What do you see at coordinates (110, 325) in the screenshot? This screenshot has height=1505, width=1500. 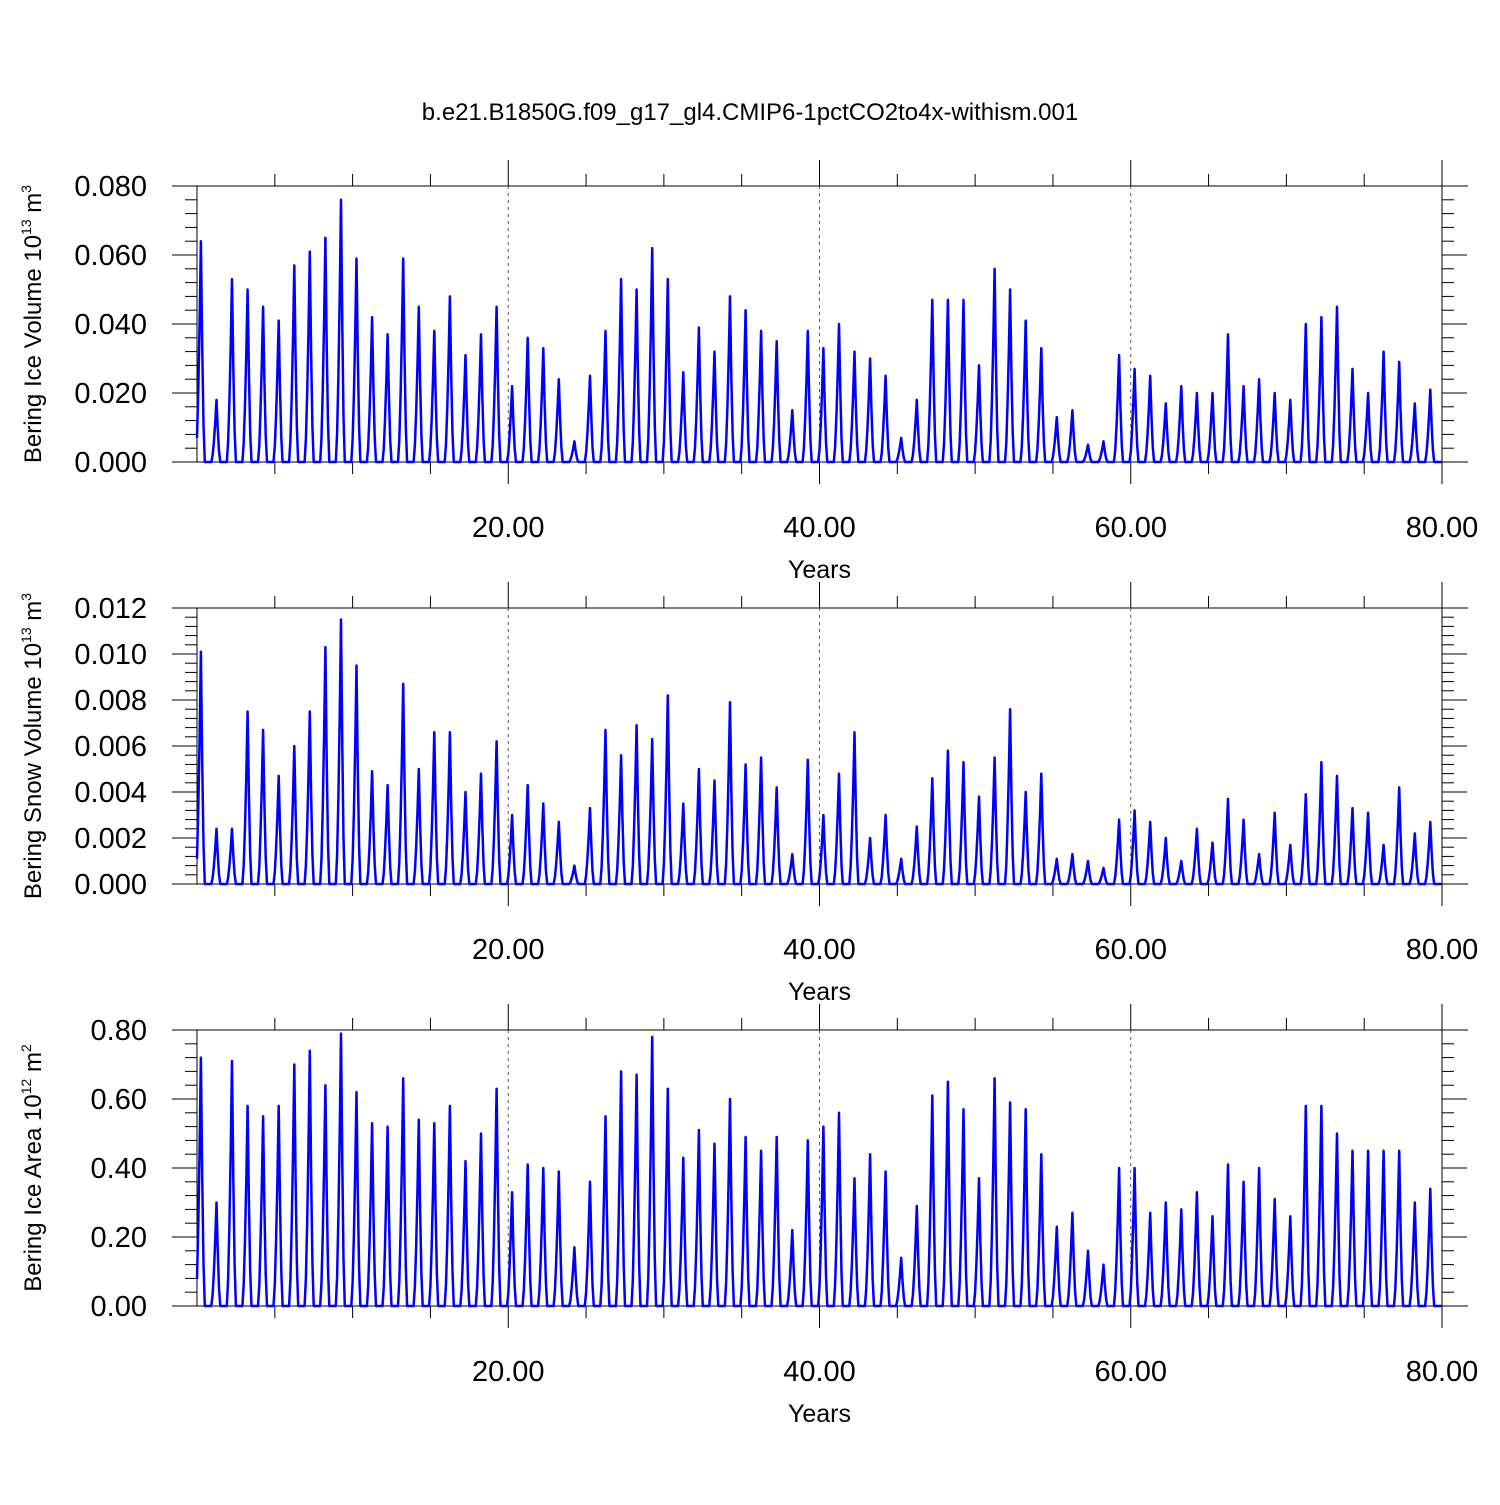 I see `y-tick-label: 0.040` at bounding box center [110, 325].